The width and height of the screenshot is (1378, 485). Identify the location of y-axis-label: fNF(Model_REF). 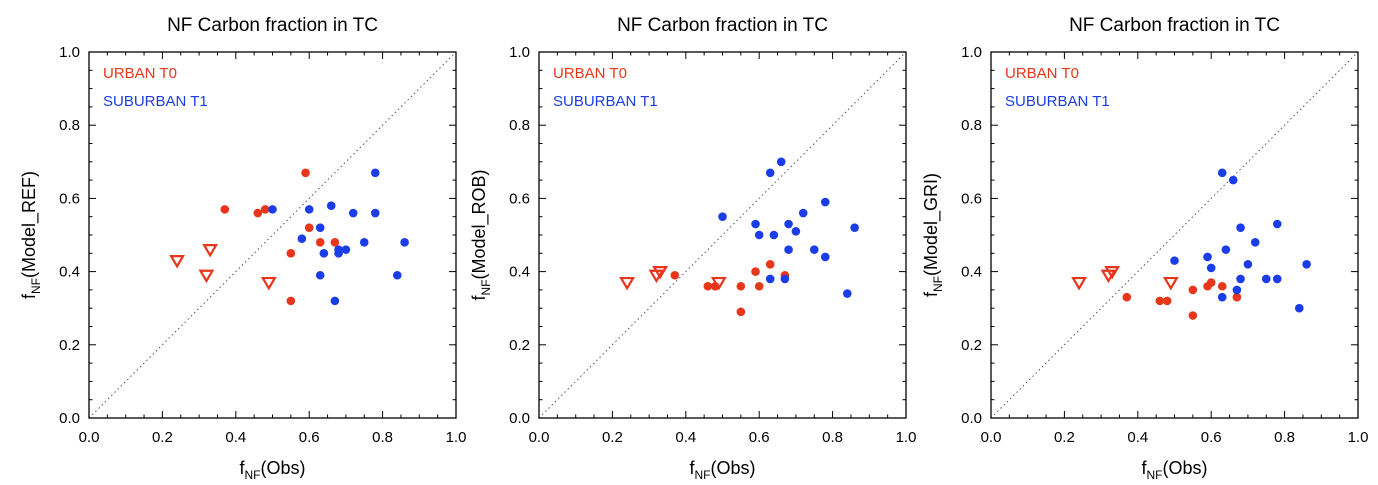
(31, 235).